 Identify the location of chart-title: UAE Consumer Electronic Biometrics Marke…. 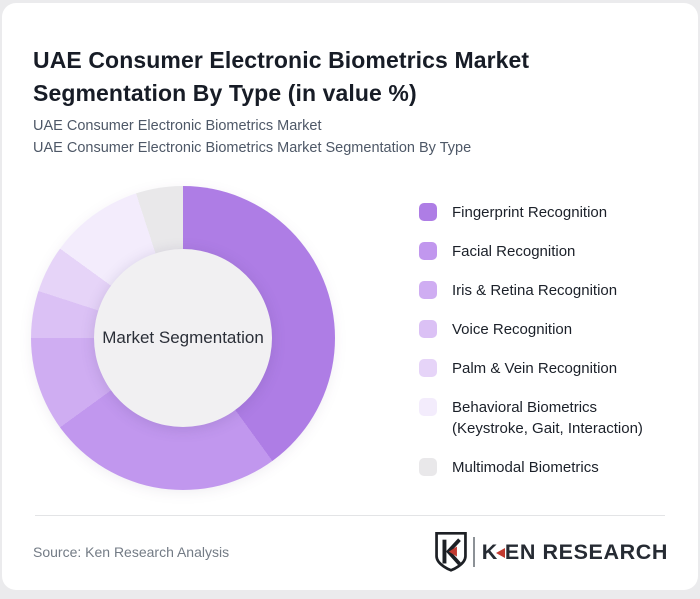
(281, 77).